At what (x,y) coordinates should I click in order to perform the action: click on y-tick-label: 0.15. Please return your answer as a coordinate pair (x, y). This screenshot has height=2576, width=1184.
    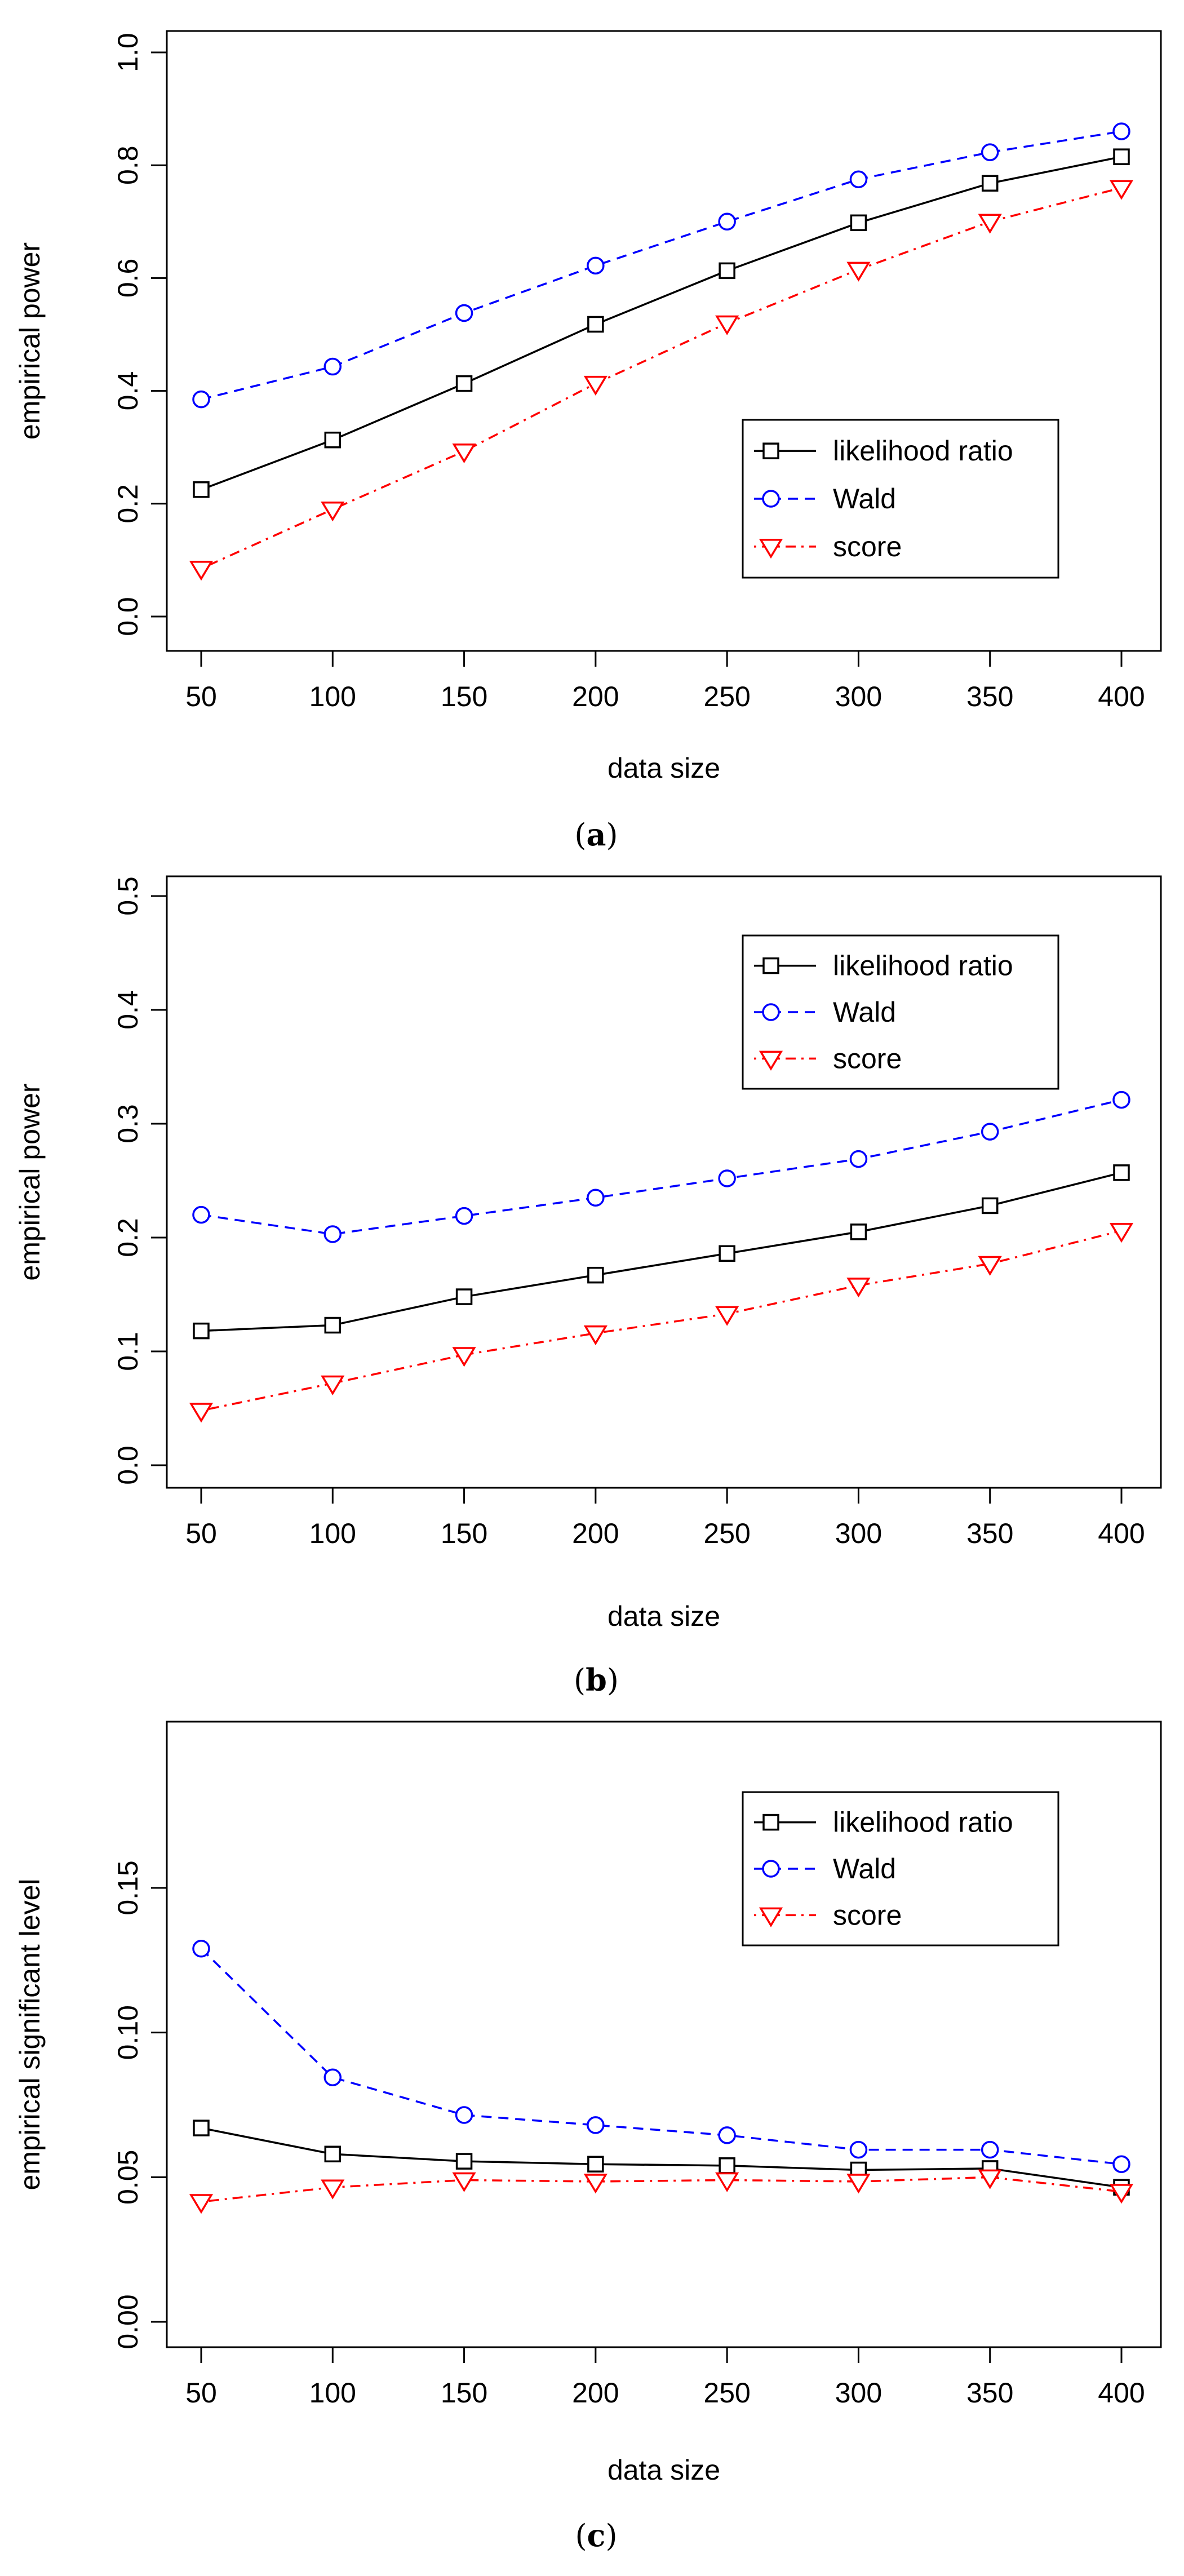
    Looking at the image, I should click on (128, 1887).